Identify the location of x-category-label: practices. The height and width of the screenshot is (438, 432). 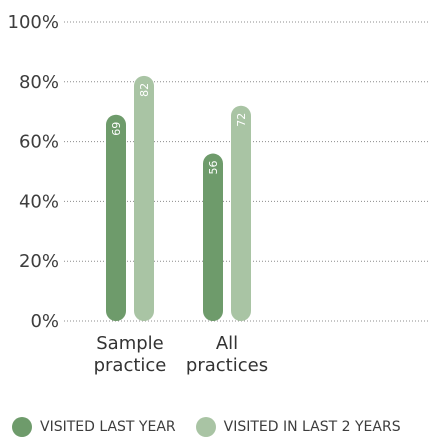
(227, 365).